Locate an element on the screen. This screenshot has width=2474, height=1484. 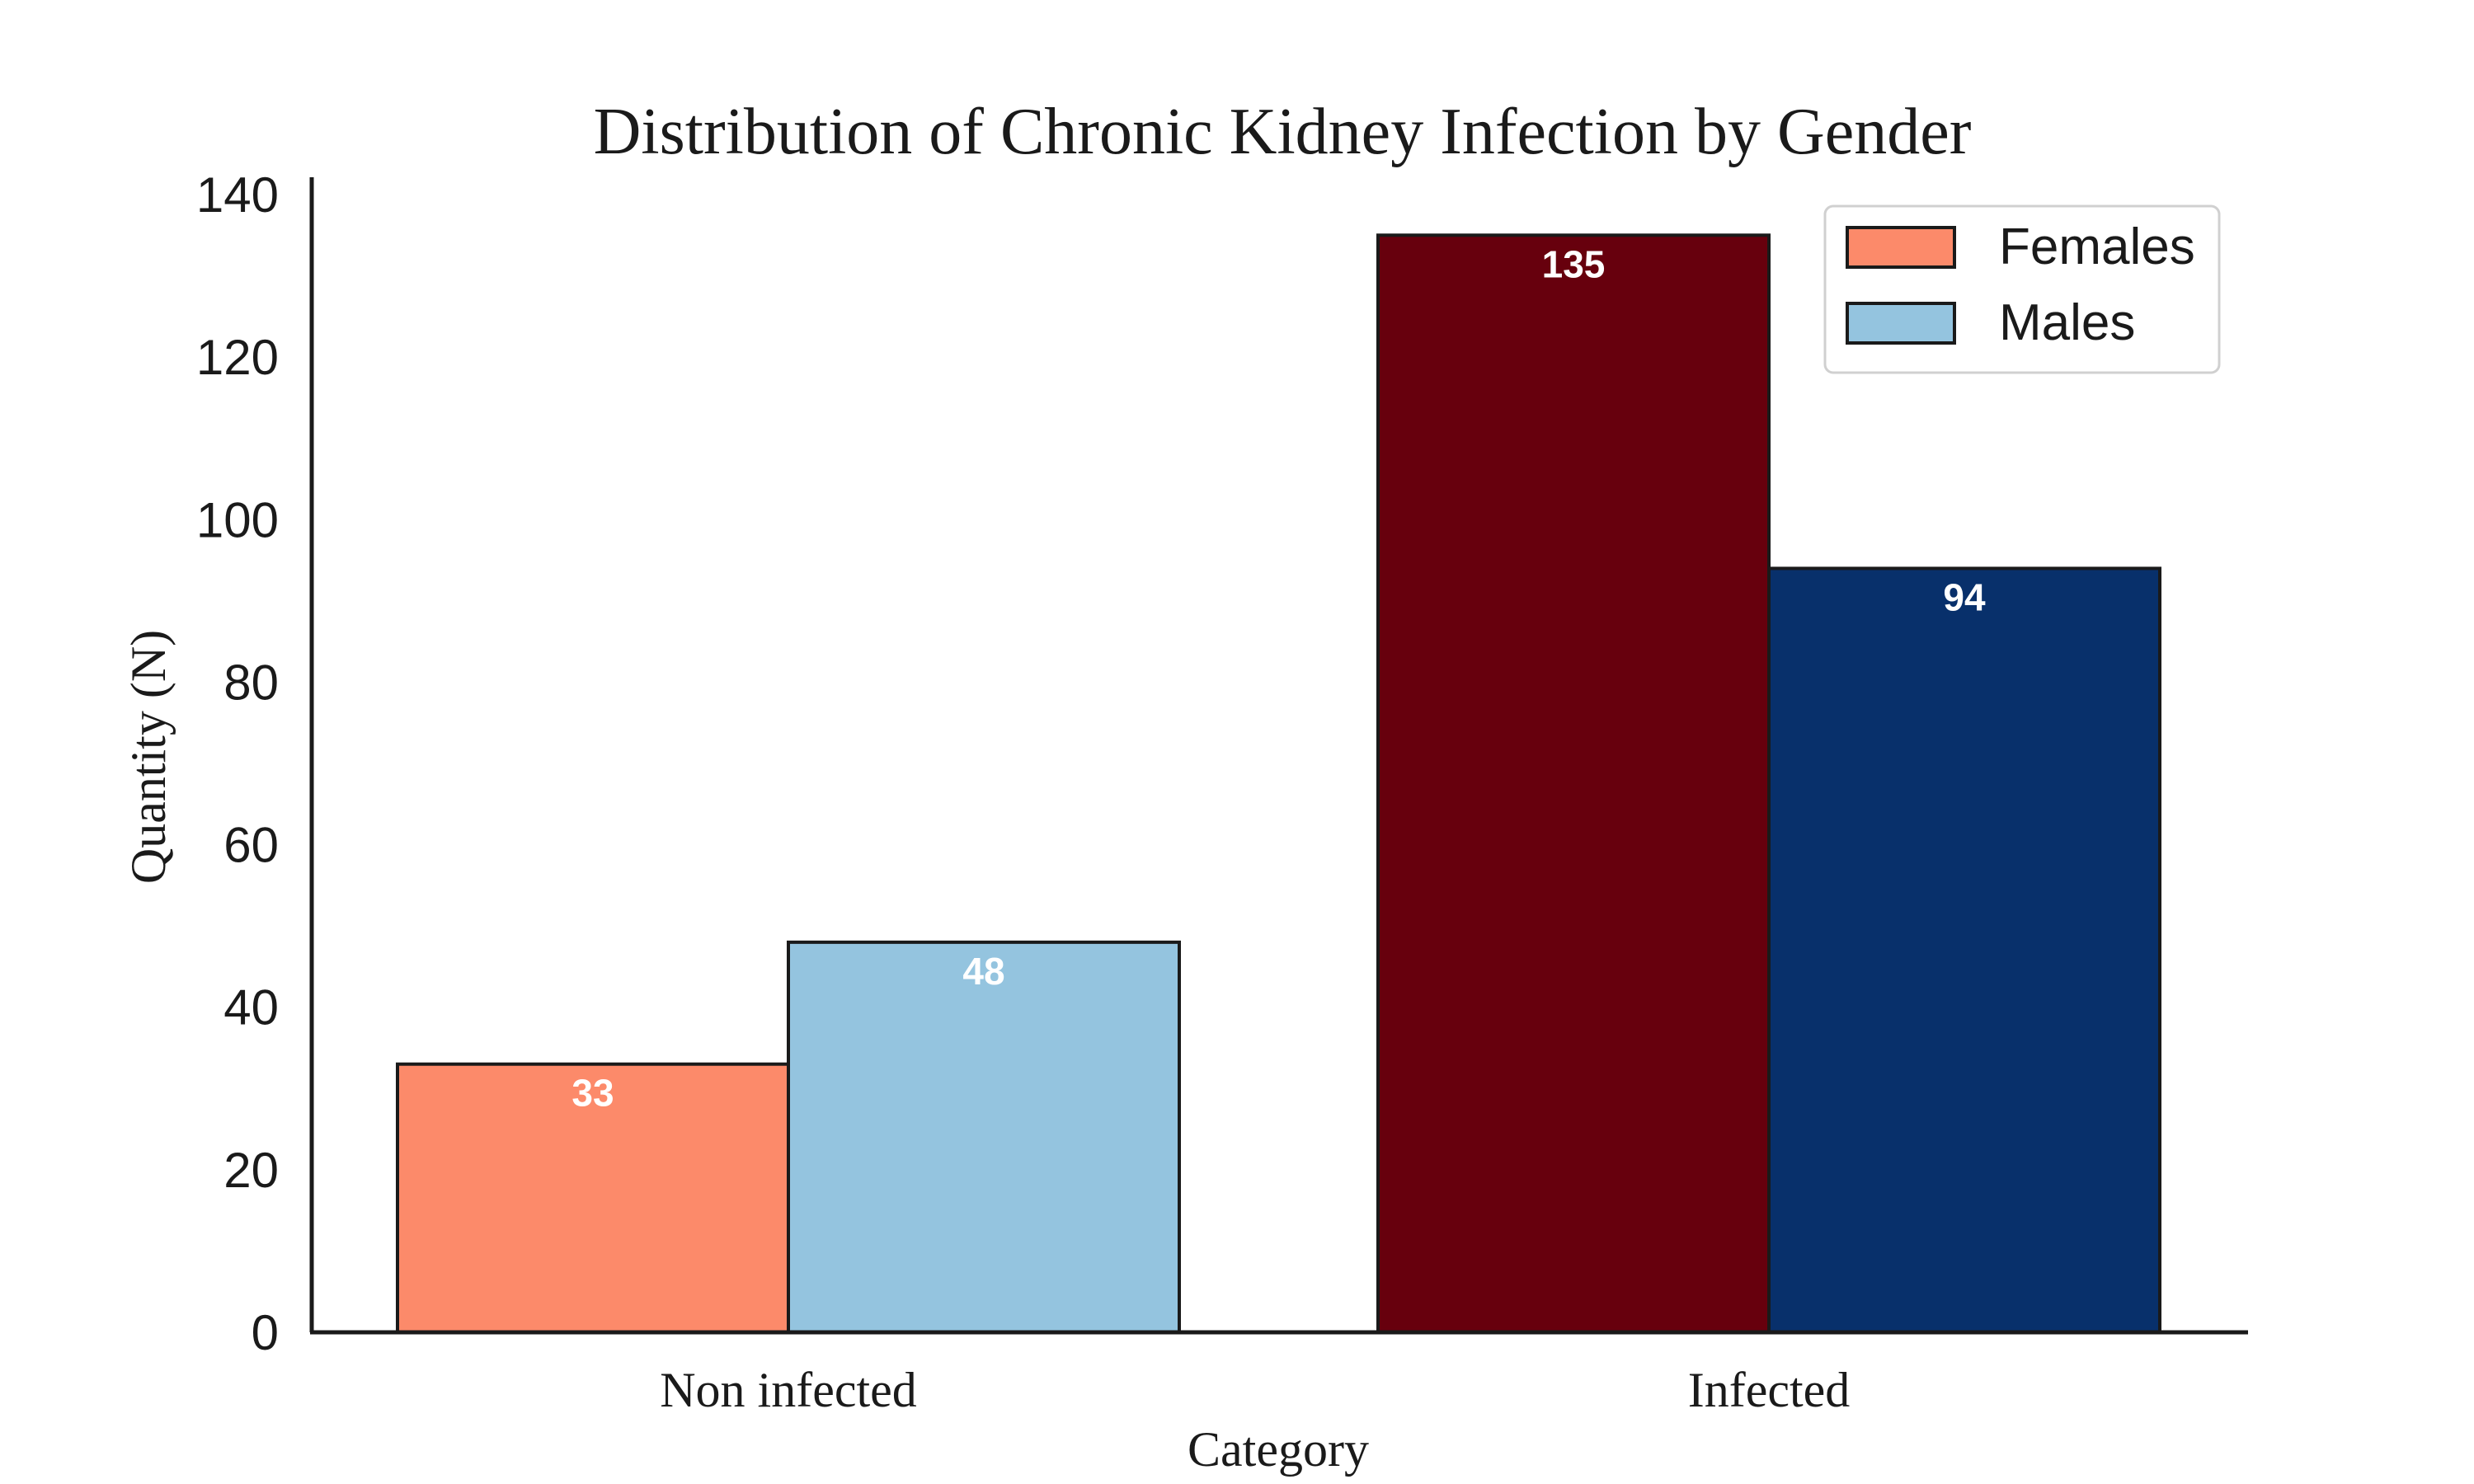
bar-data-label: 135 is located at coordinates (1574, 263).